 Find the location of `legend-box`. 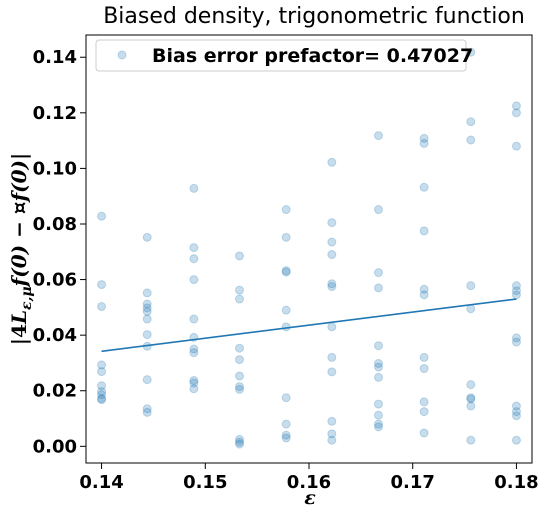

legend-box is located at coordinates (281, 55).